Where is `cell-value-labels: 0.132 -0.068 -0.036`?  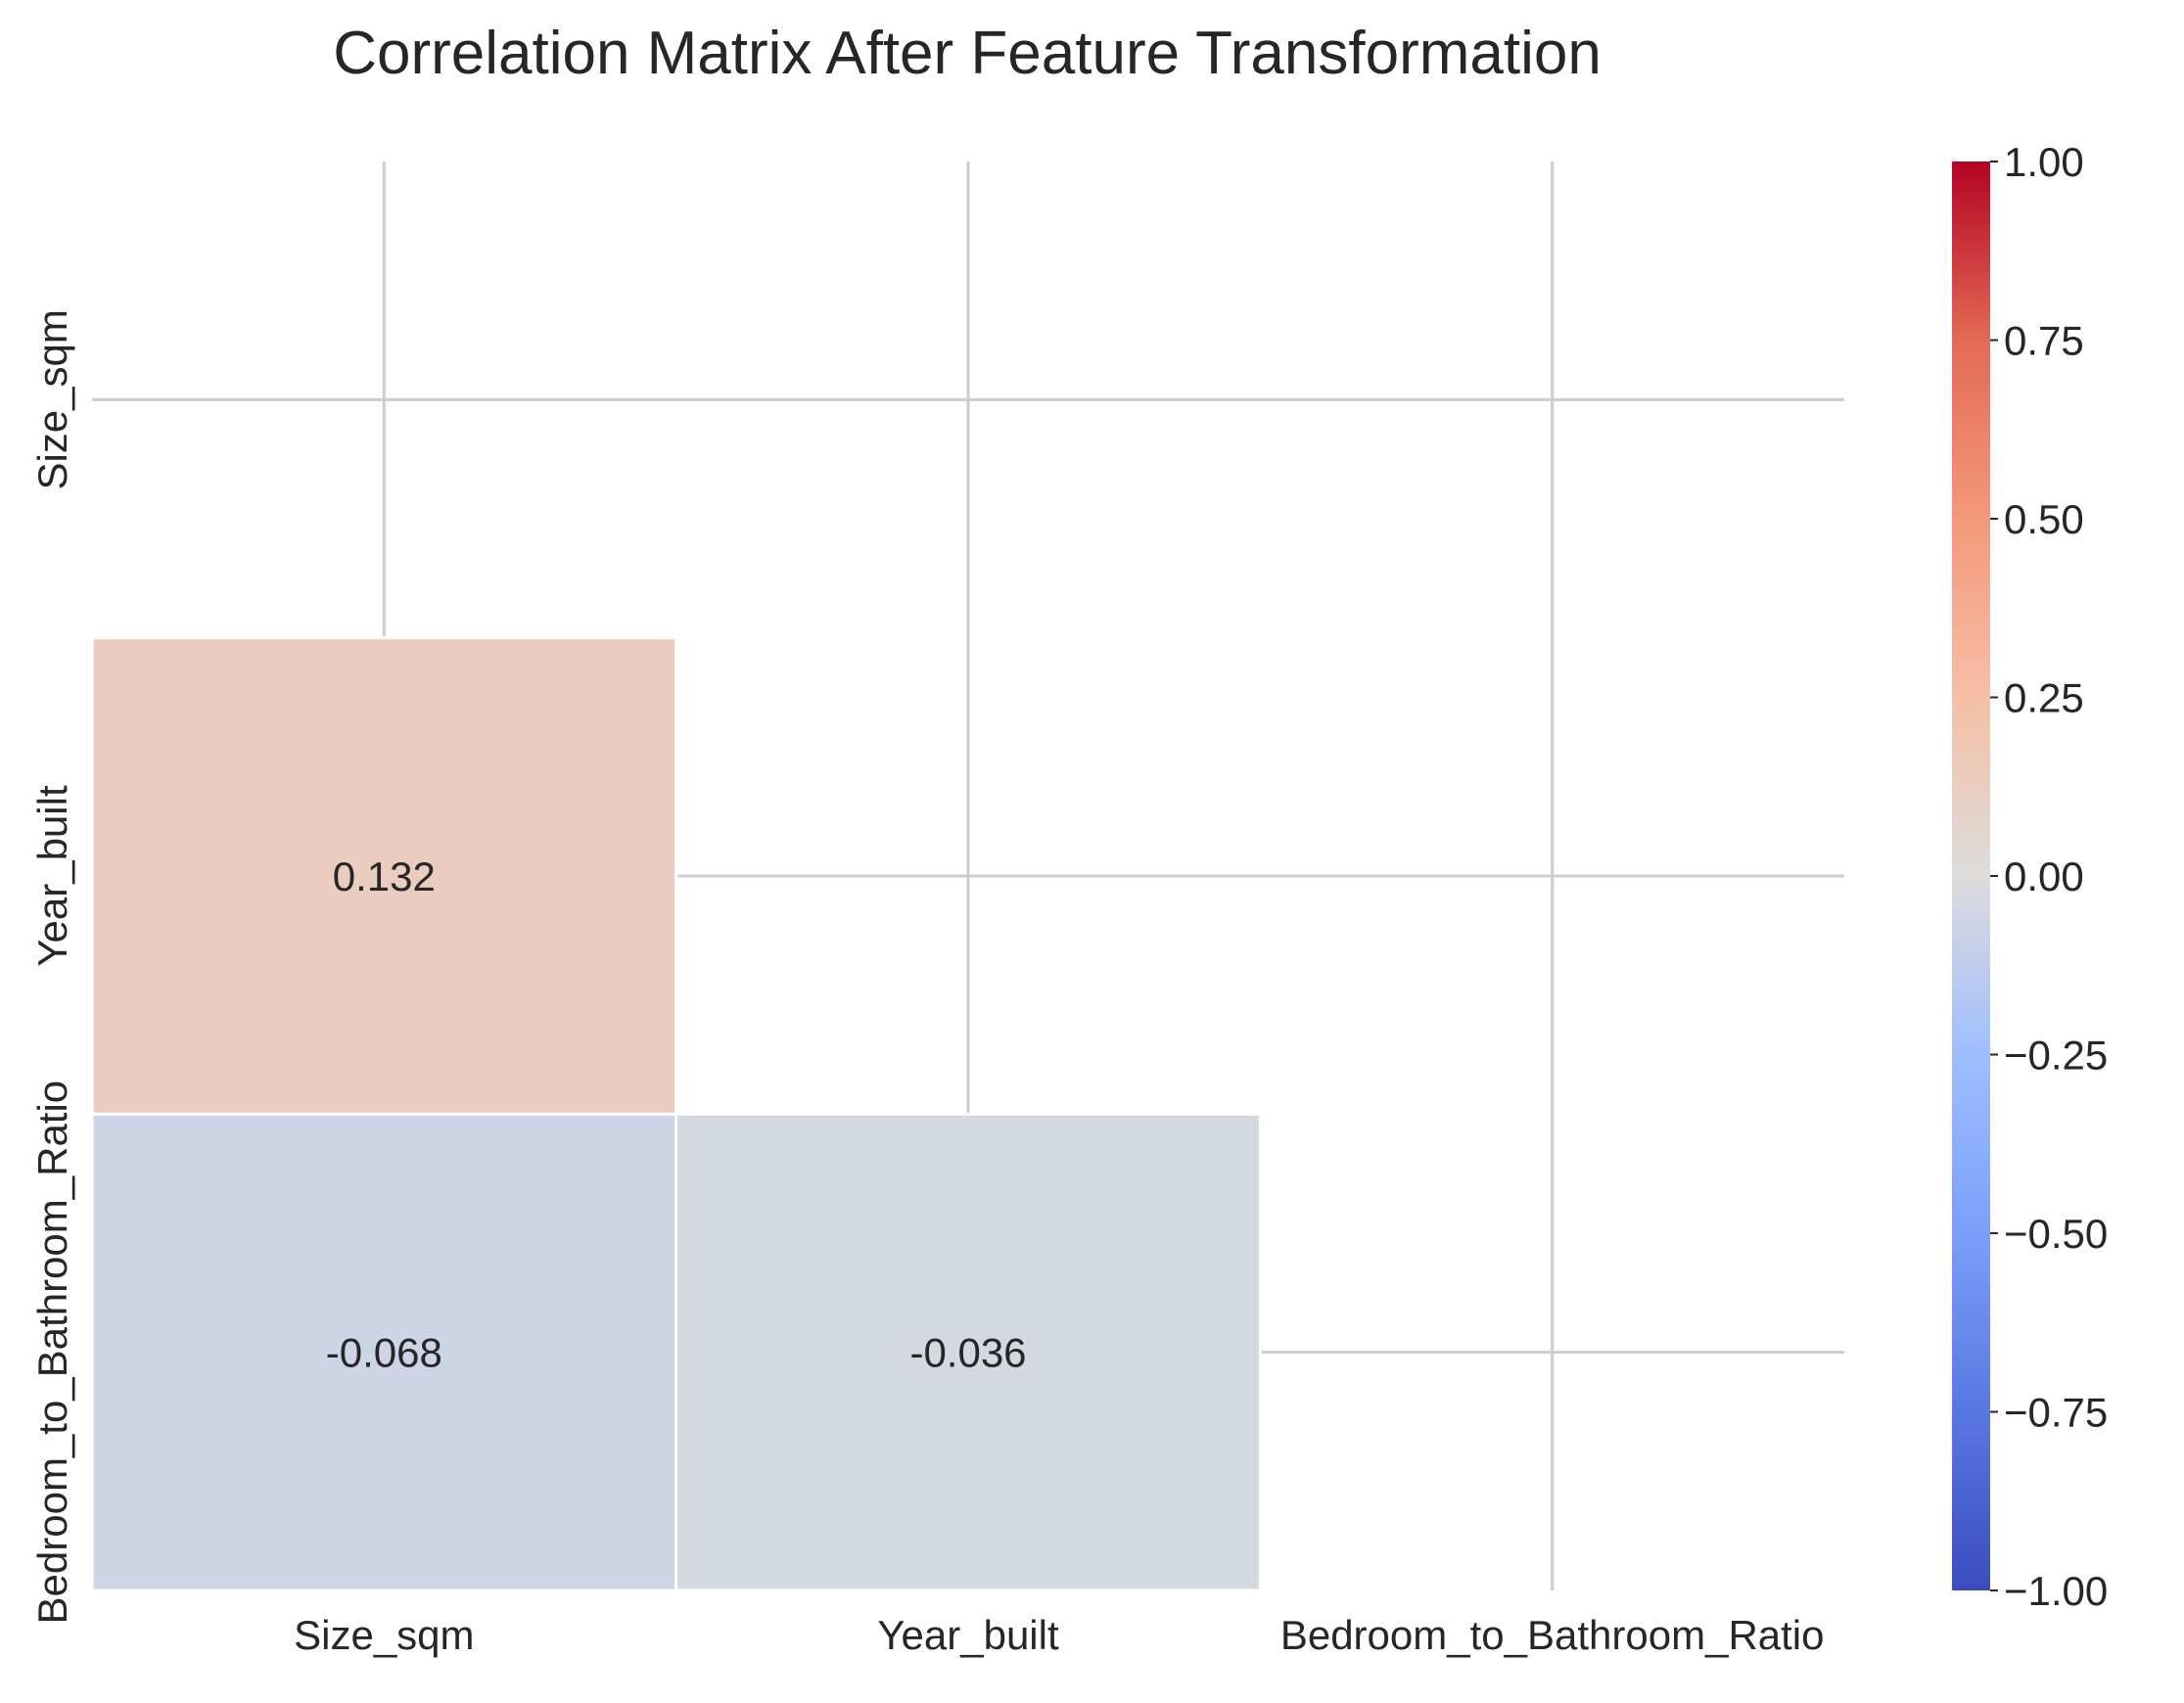
cell-value-labels: 0.132 -0.068 -0.036 is located at coordinates (676, 1114).